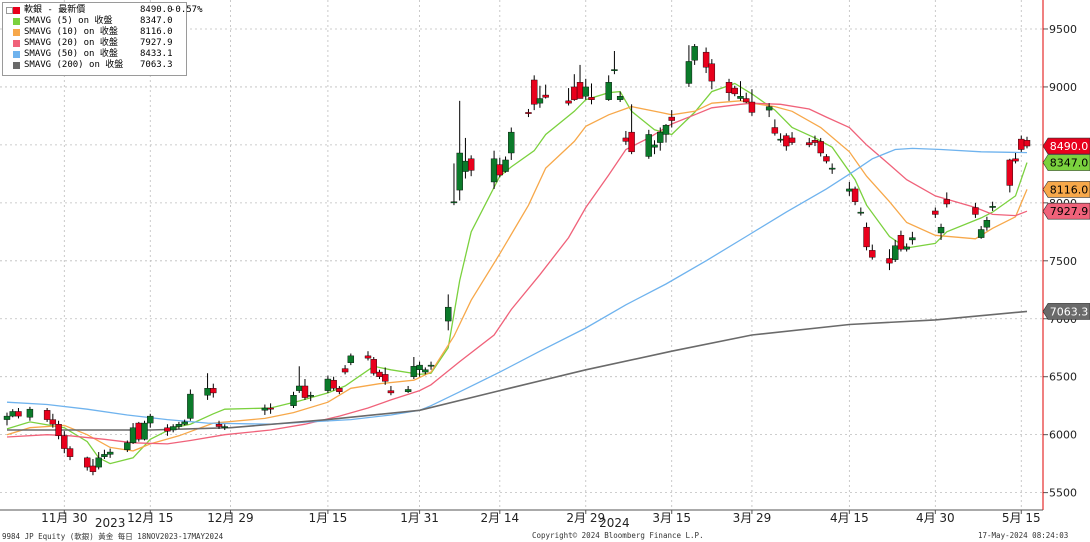 Image resolution: width=1090 pixels, height=542 pixels. Describe the element at coordinates (156, 32) in the screenshot. I see `legend-value: 8116.0` at that location.